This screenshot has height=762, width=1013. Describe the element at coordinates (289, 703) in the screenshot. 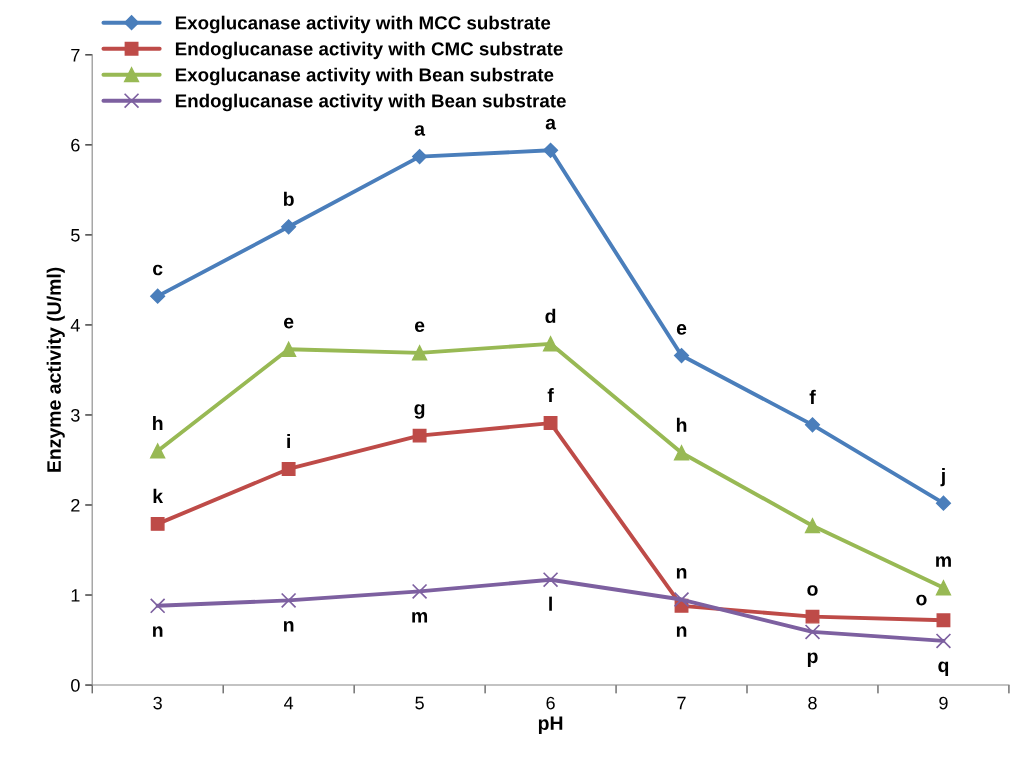

I see `x-tick-label: 4` at that location.